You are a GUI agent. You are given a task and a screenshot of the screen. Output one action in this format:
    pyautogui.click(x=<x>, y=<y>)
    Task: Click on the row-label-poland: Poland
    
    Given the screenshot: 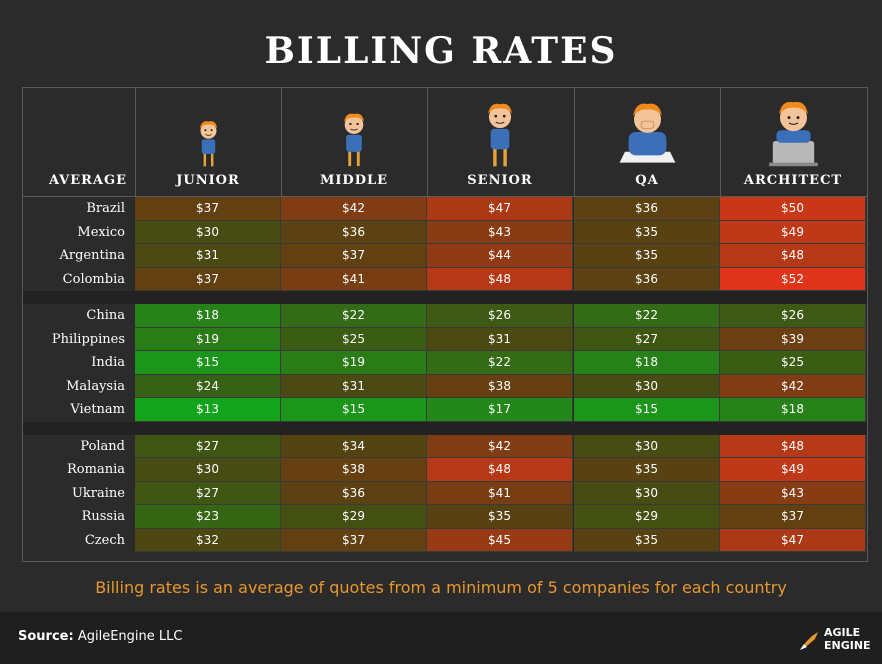 What is the action you would take?
    pyautogui.click(x=102, y=446)
    